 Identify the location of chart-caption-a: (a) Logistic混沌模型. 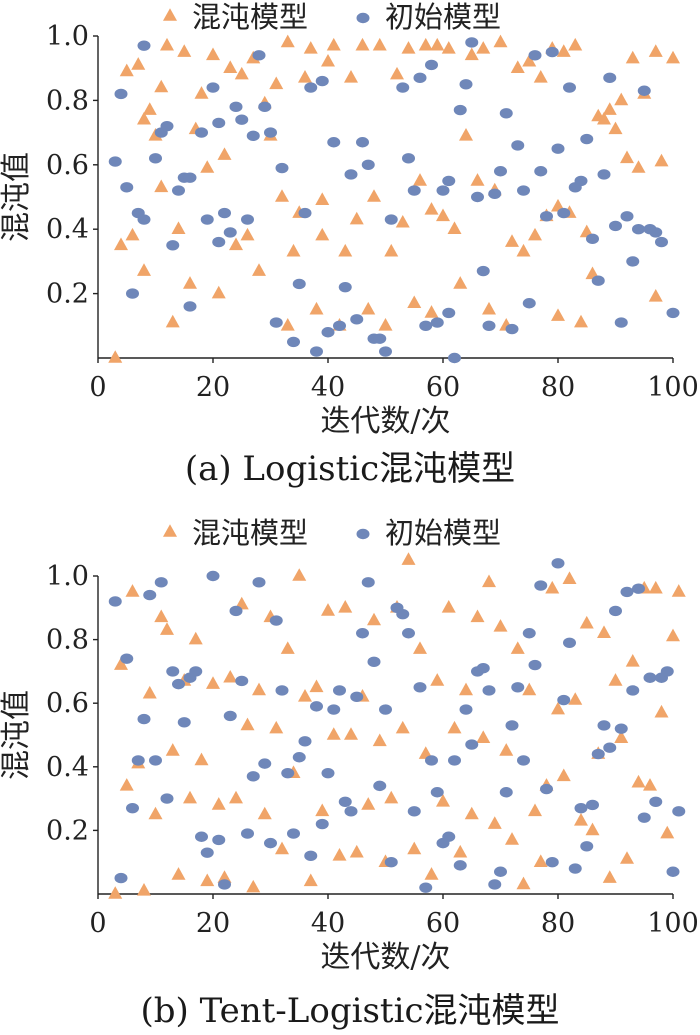
(350, 469).